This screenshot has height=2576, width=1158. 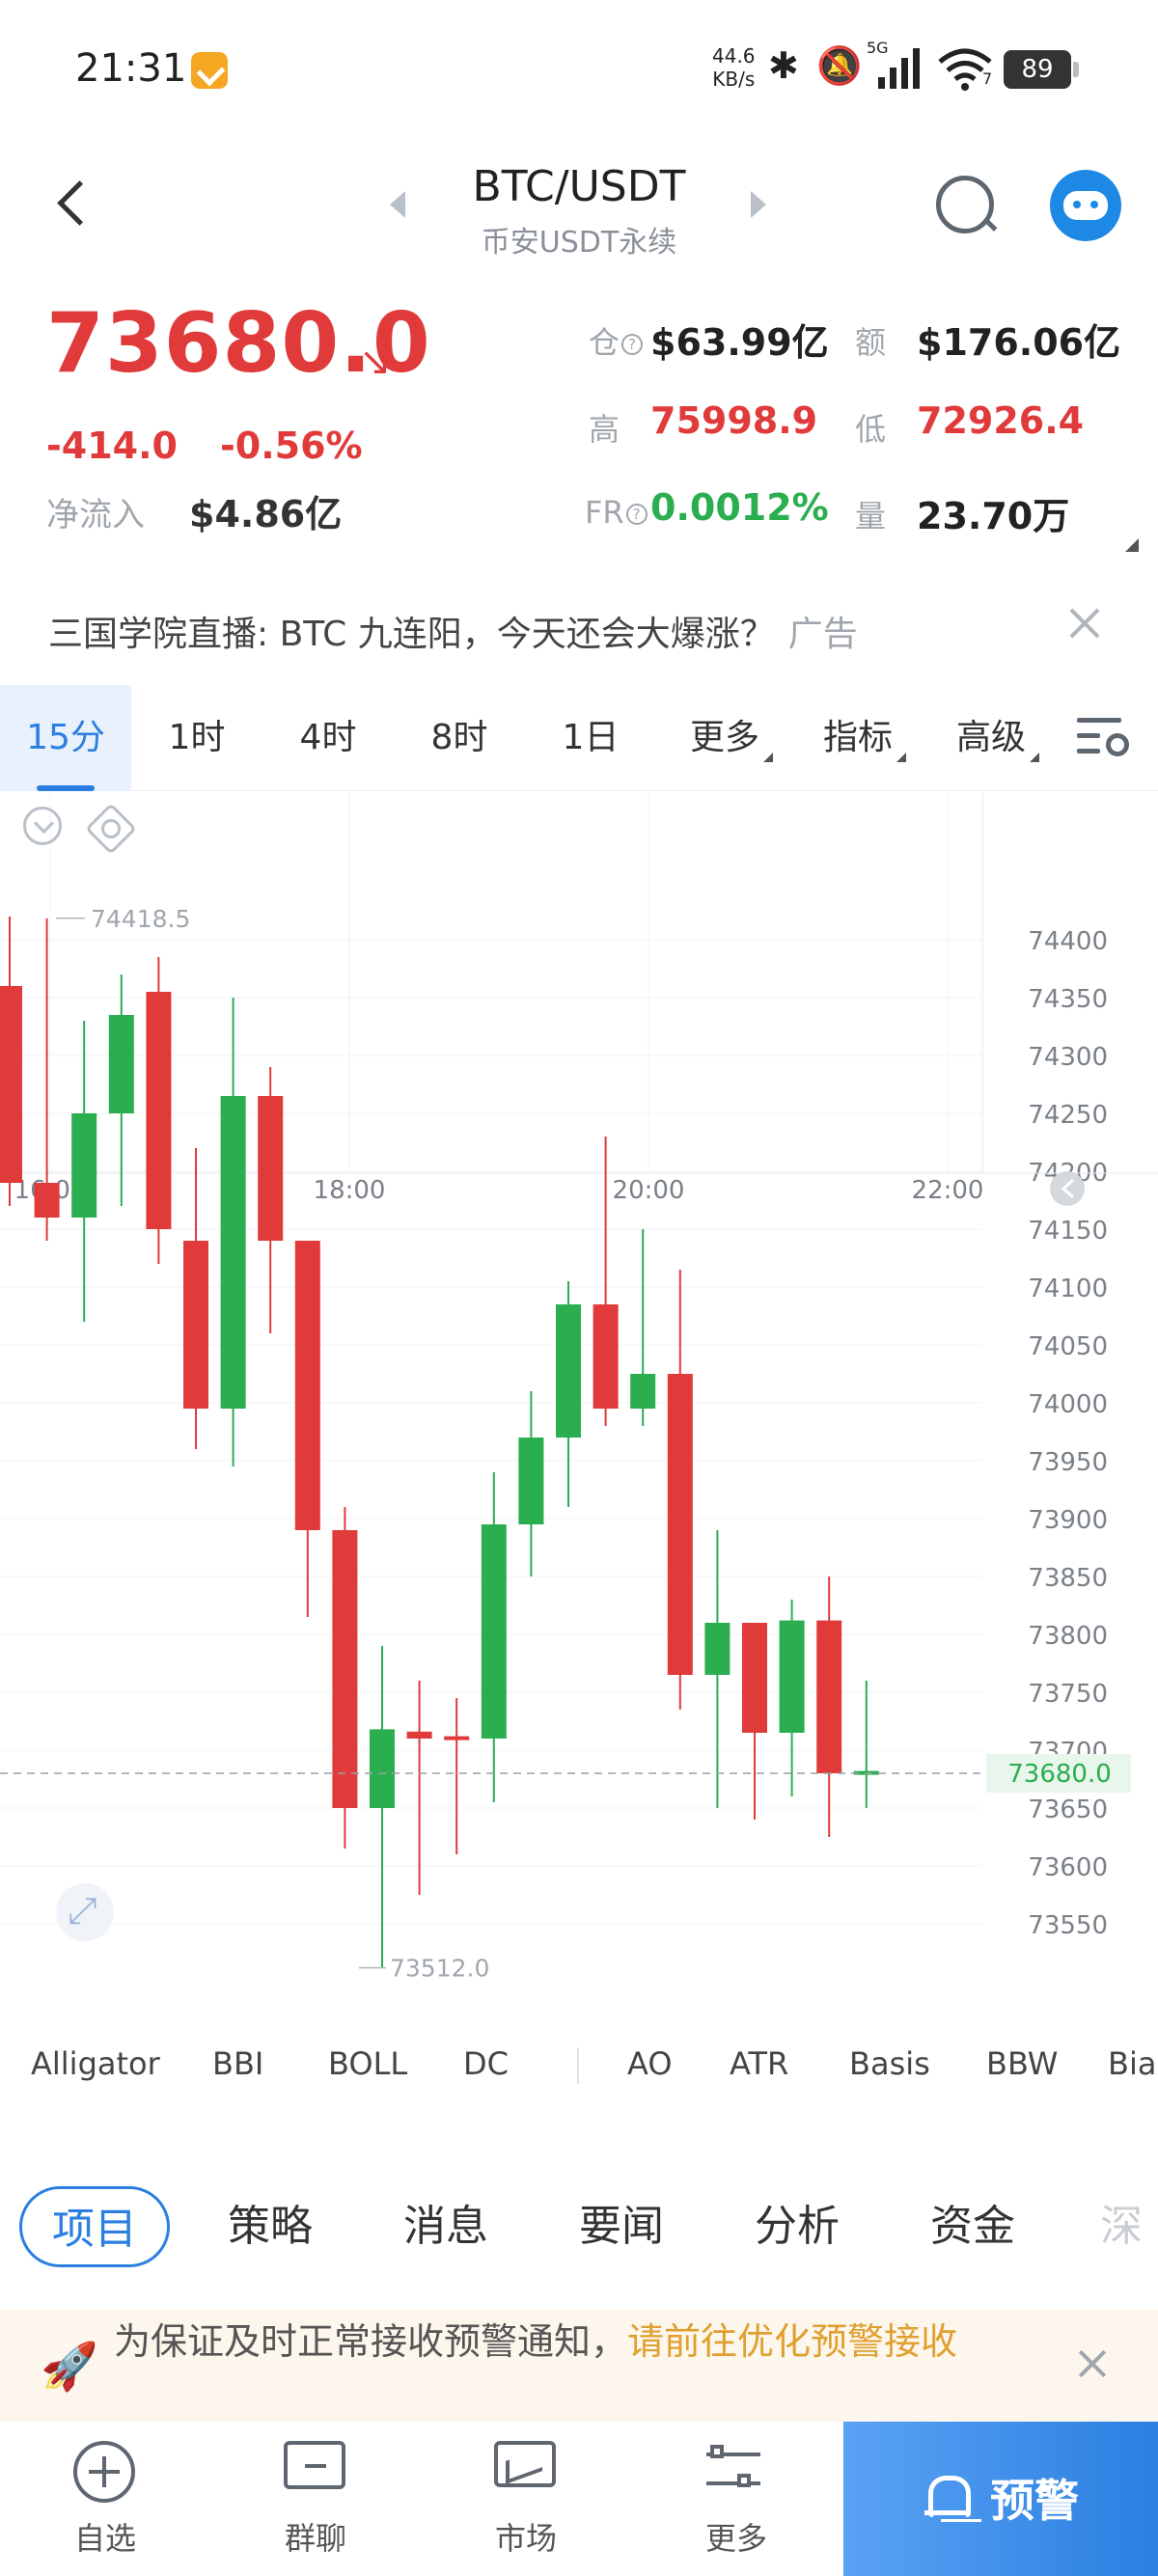 I want to click on alert-button: 预警, so click(x=1000, y=2499).